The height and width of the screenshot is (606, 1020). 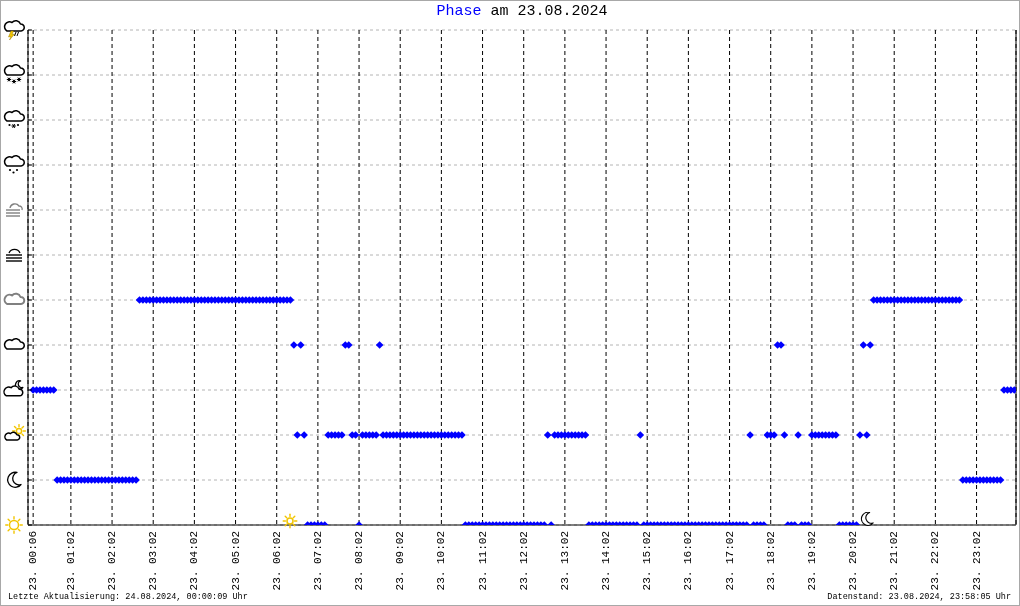 What do you see at coordinates (70, 561) in the screenshot?
I see `x-tick-label: 23. 01:02` at bounding box center [70, 561].